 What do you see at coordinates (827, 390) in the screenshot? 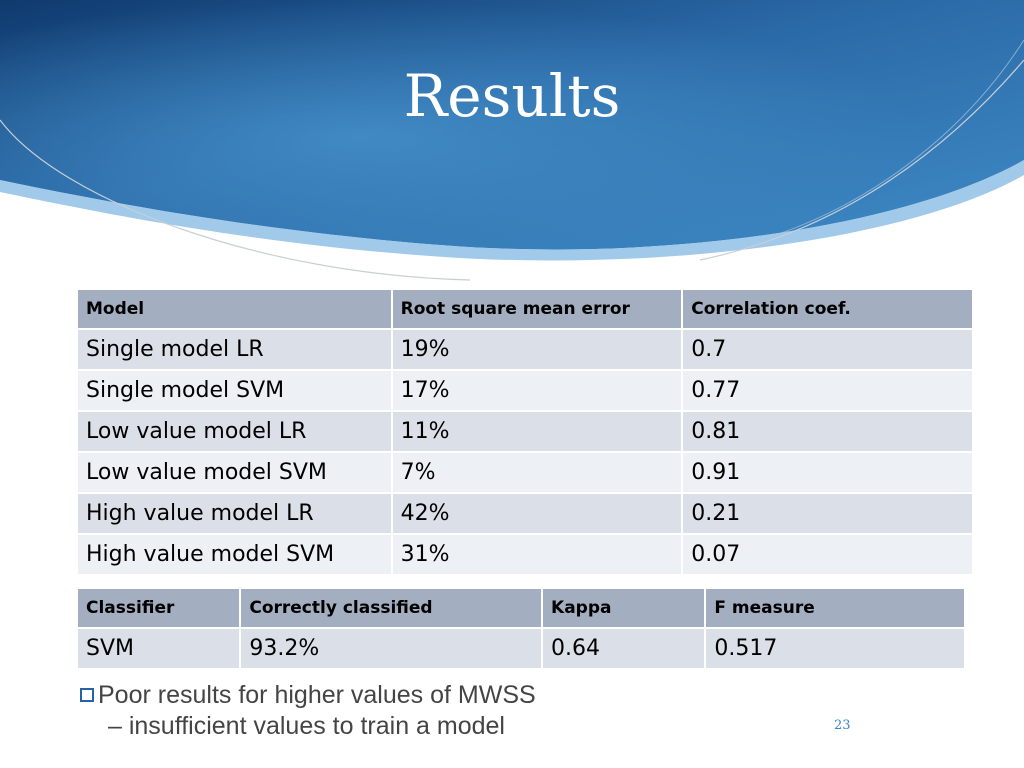
I see `cell-correlation: 0.77` at bounding box center [827, 390].